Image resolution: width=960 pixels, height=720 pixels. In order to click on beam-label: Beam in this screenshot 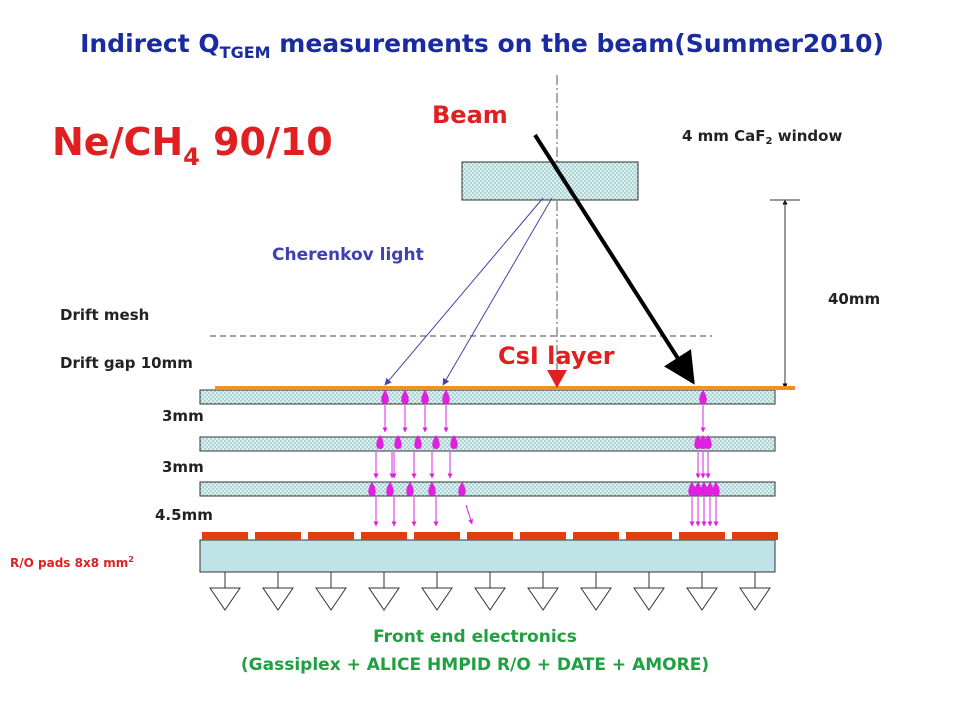, I will do `click(470, 115)`.